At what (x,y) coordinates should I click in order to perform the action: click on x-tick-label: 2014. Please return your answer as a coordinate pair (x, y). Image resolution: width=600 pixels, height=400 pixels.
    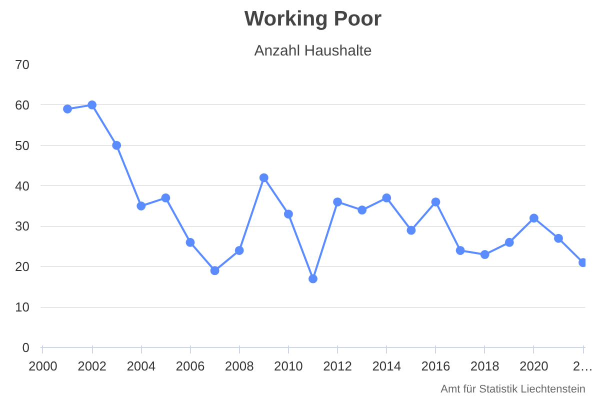
    Looking at the image, I should click on (387, 366).